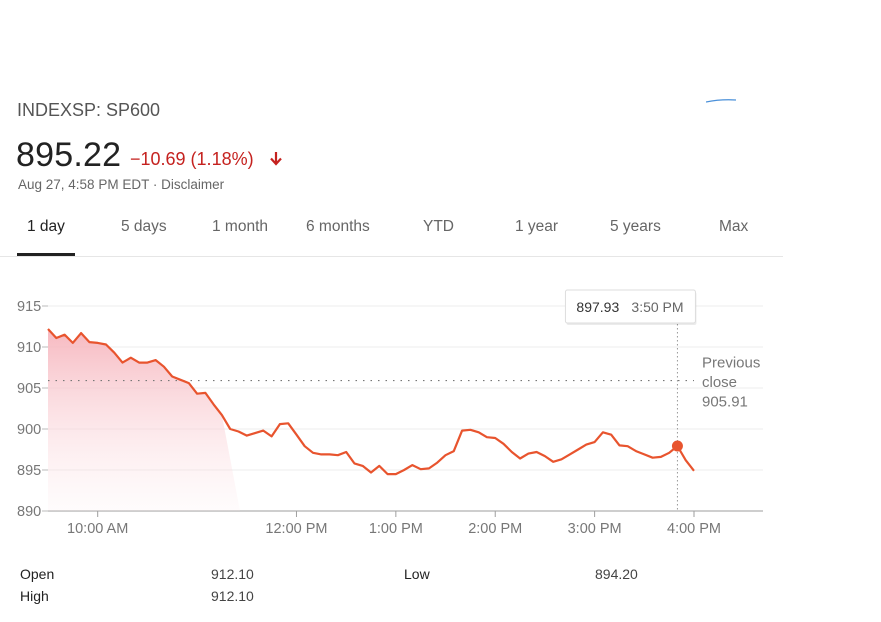  I want to click on tooltip-price: 897.93, so click(597, 307).